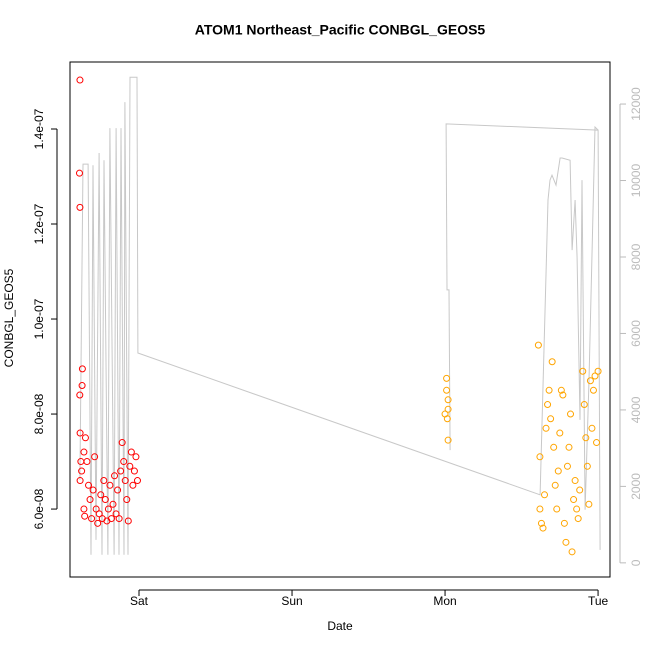 This screenshot has height=650, width=650. I want to click on y-tick-label: 1.4e-07, so click(39, 128).